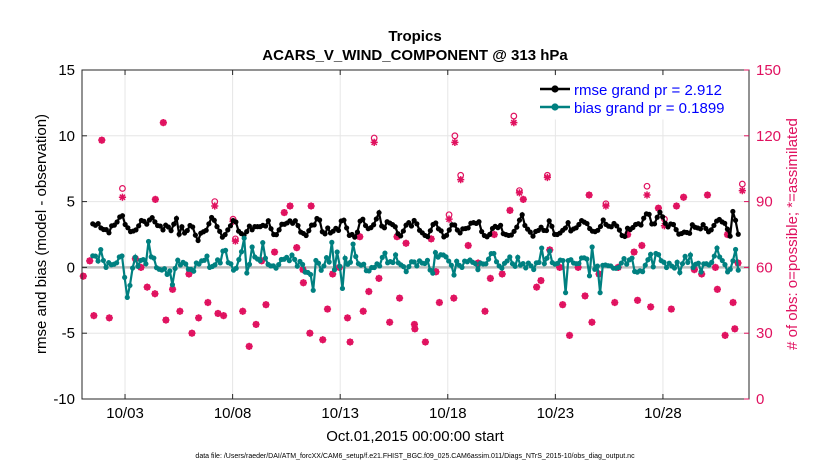 This screenshot has height=470, width=830. I want to click on x-tick-label: 10/18, so click(448, 413).